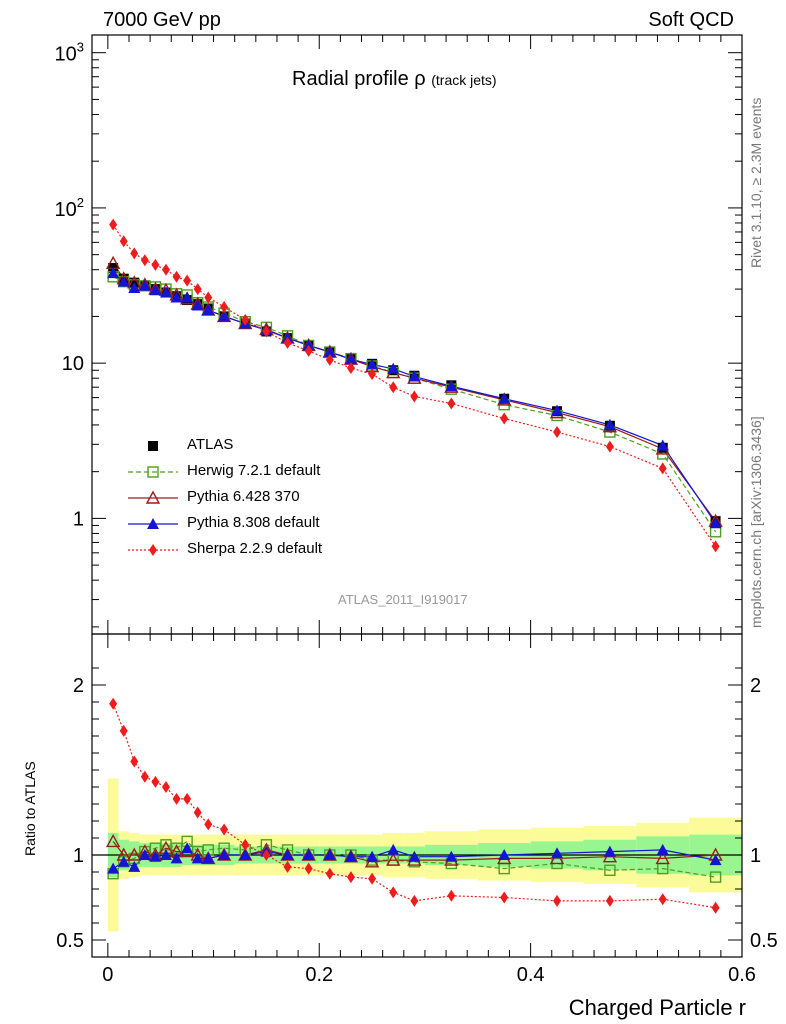 Image resolution: width=786 pixels, height=1024 pixels. I want to click on legend-entry-sherpa-2-2-9-default: Sherpa 2.2.9 default, so click(255, 548).